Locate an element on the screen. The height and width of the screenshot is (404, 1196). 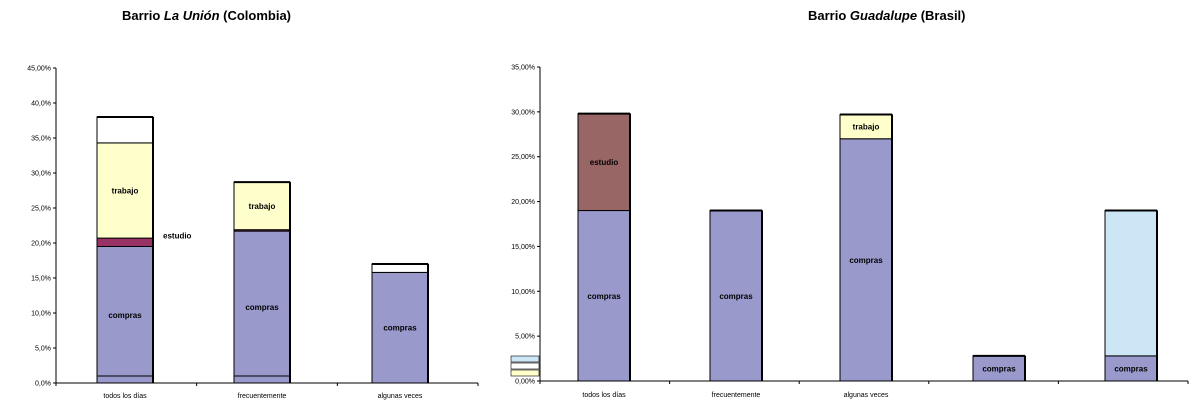
bar-label-estudio: estudio is located at coordinates (604, 162).